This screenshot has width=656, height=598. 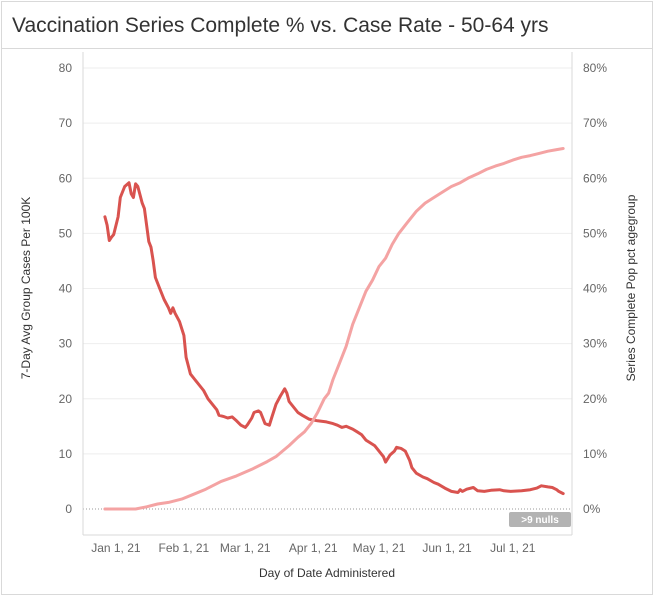 What do you see at coordinates (68, 509) in the screenshot?
I see `y-left-tick-label: 0` at bounding box center [68, 509].